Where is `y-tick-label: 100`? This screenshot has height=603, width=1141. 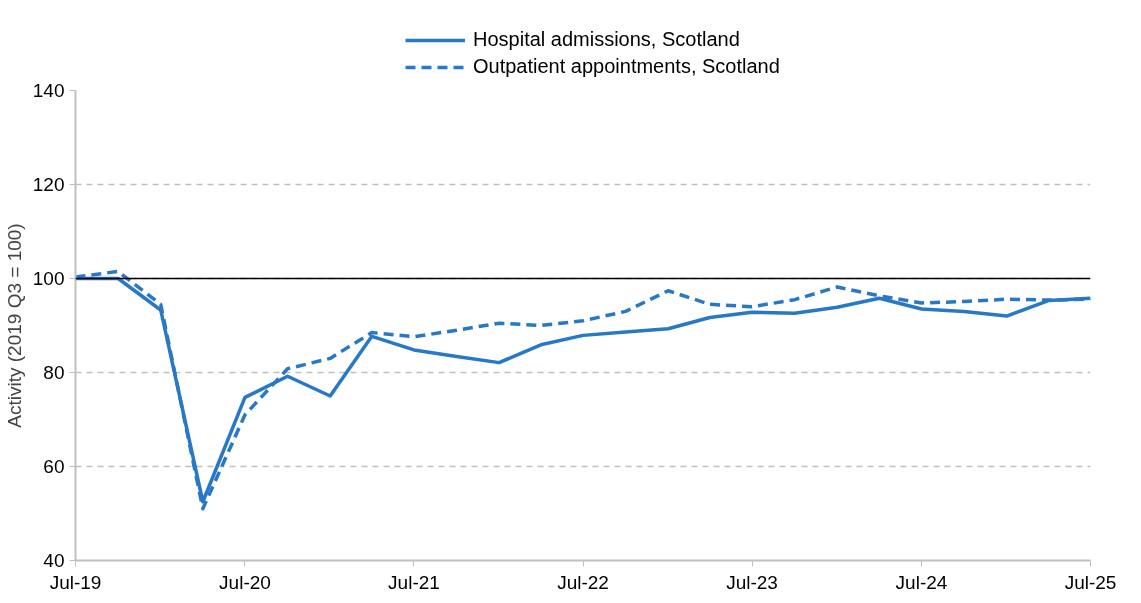 y-tick-label: 100 is located at coordinates (48, 278).